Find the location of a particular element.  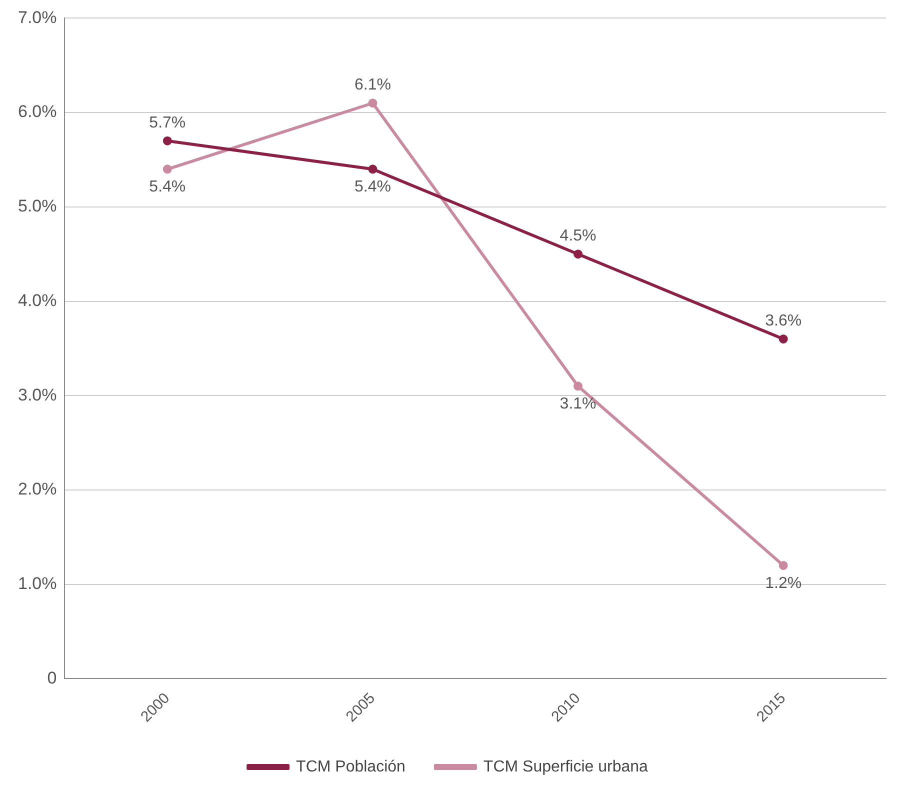

data-label: 1.2% is located at coordinates (783, 583).